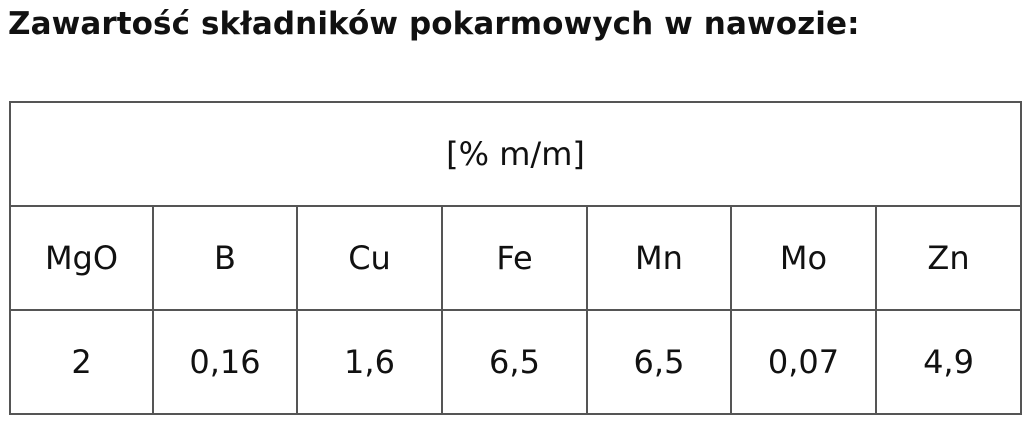 This screenshot has height=423, width=1028. I want to click on header-cell-fe: Fe, so click(514, 258).